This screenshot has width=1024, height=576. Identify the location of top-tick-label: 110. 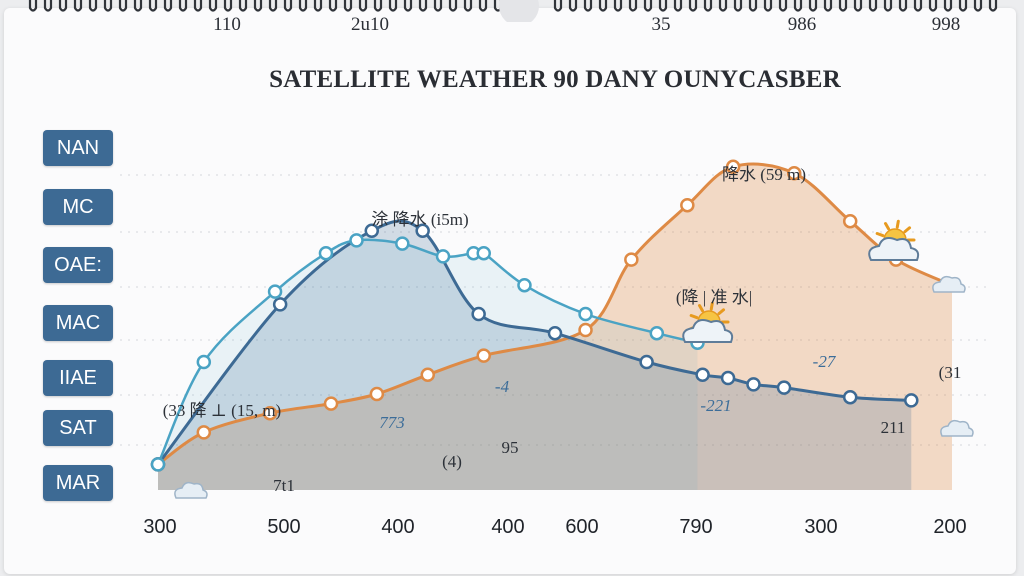
(227, 24).